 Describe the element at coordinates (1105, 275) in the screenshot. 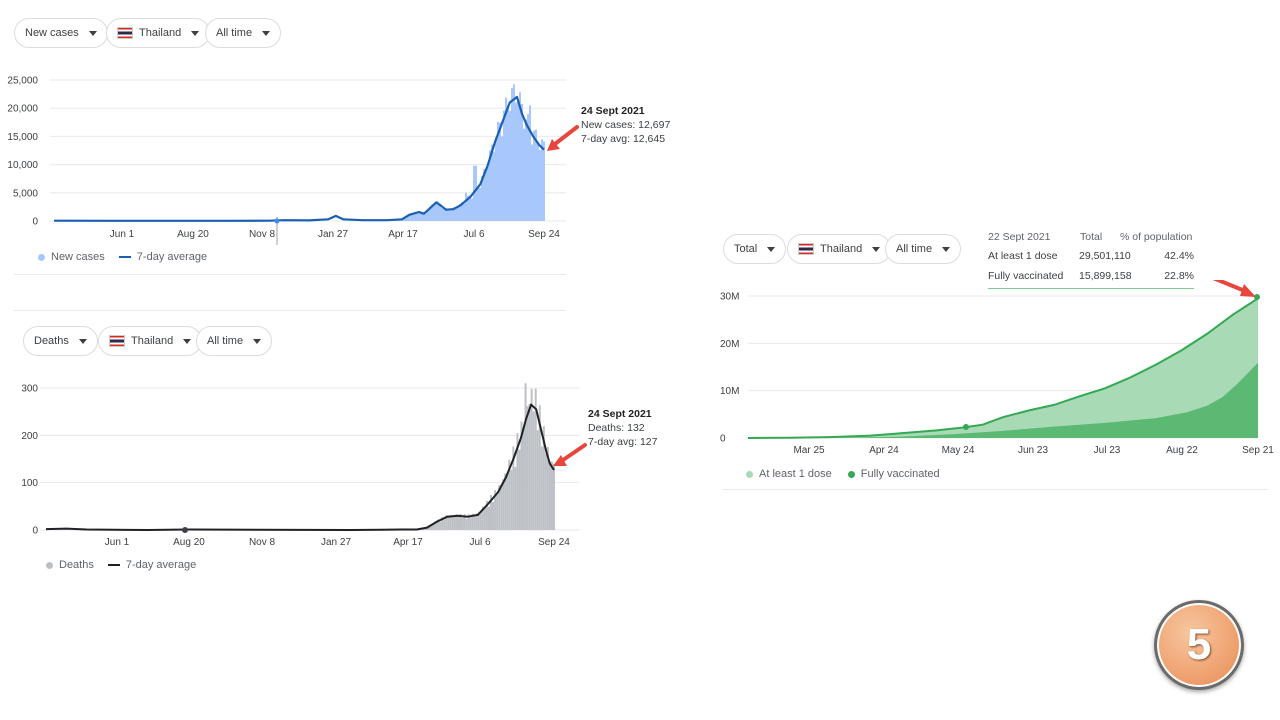

I see `table-cell-total: 15,899,158` at that location.